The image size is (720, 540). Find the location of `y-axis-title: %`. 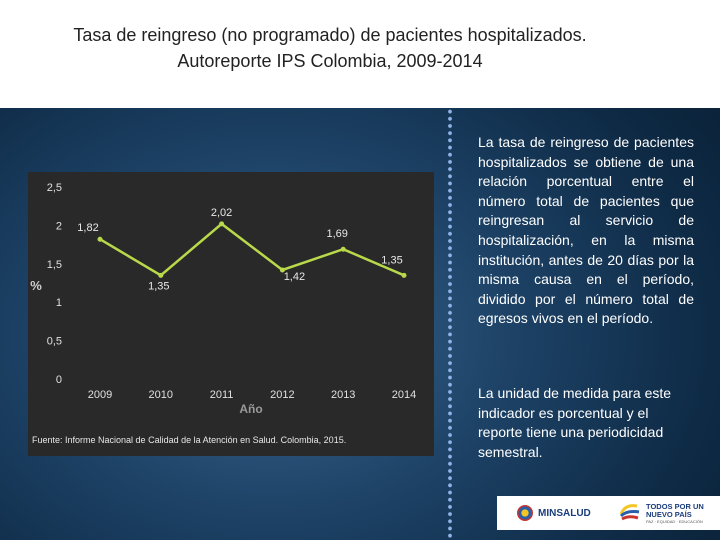

y-axis-title: % is located at coordinates (36, 285).